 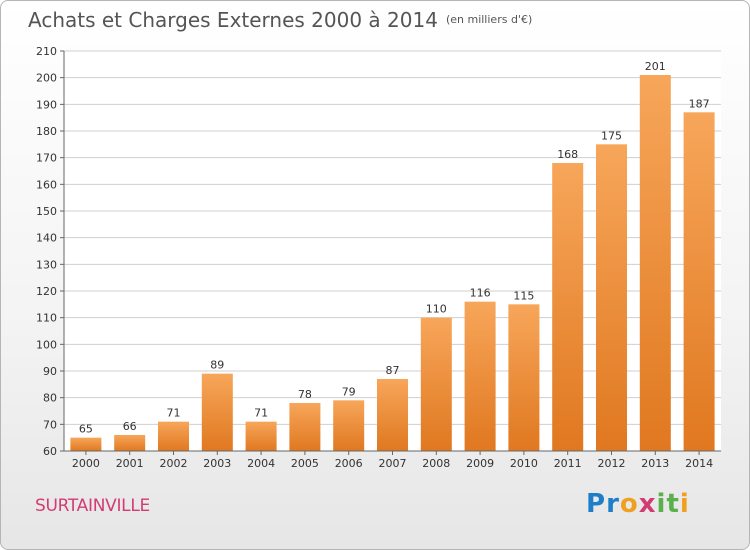 I want to click on bar-2007, so click(x=392, y=415).